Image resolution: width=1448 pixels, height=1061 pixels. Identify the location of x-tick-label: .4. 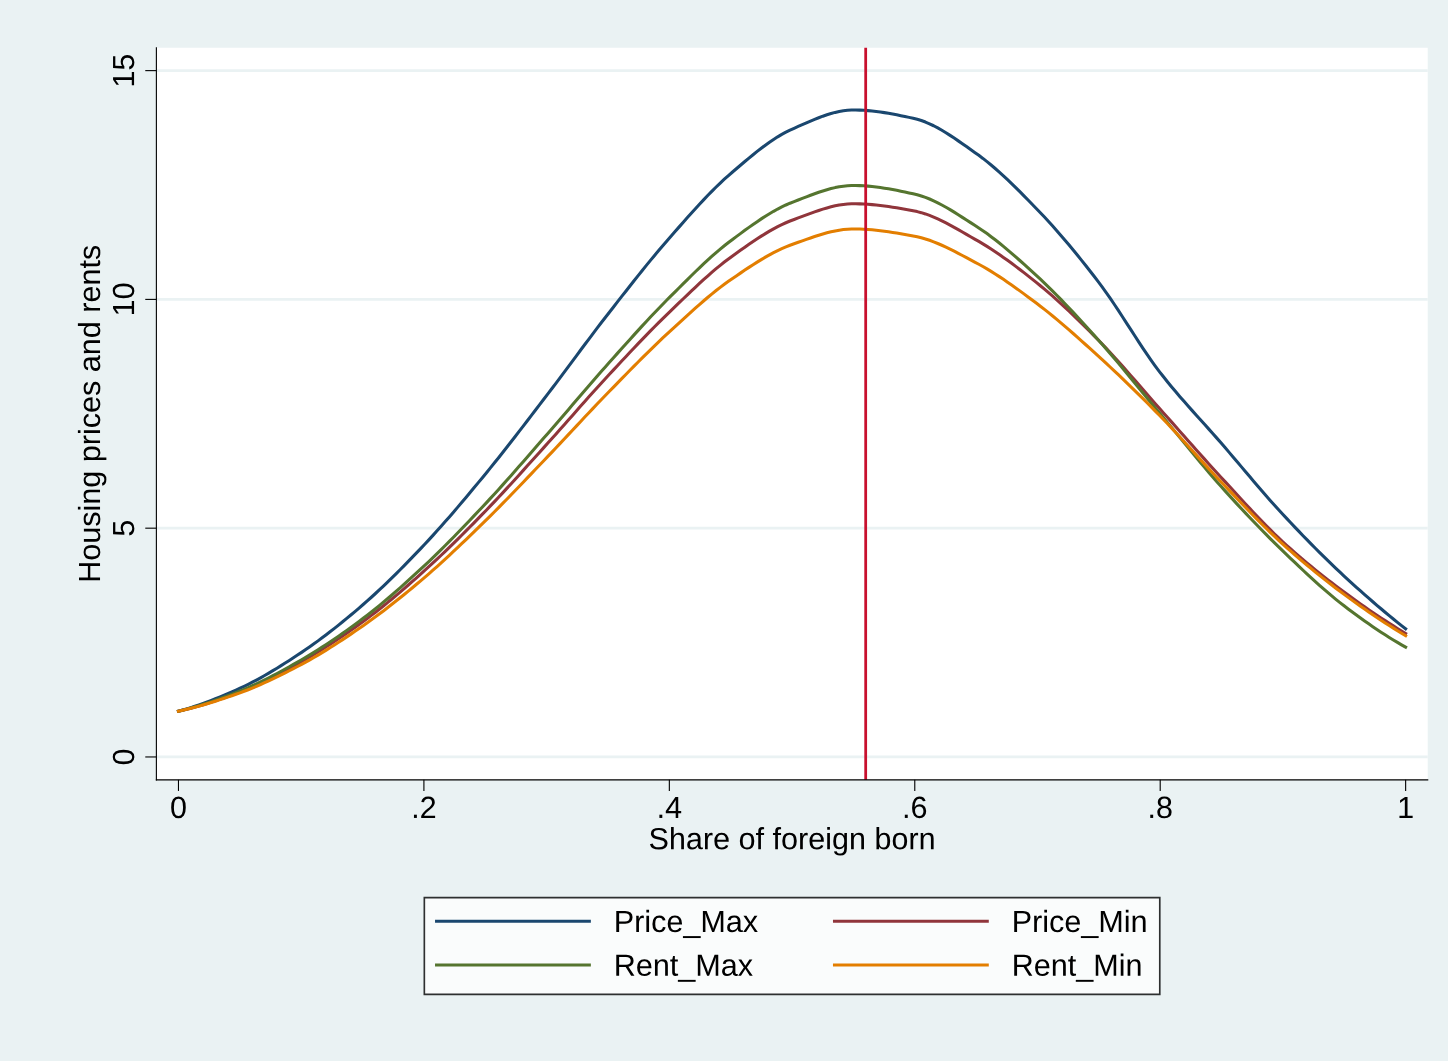
(670, 807).